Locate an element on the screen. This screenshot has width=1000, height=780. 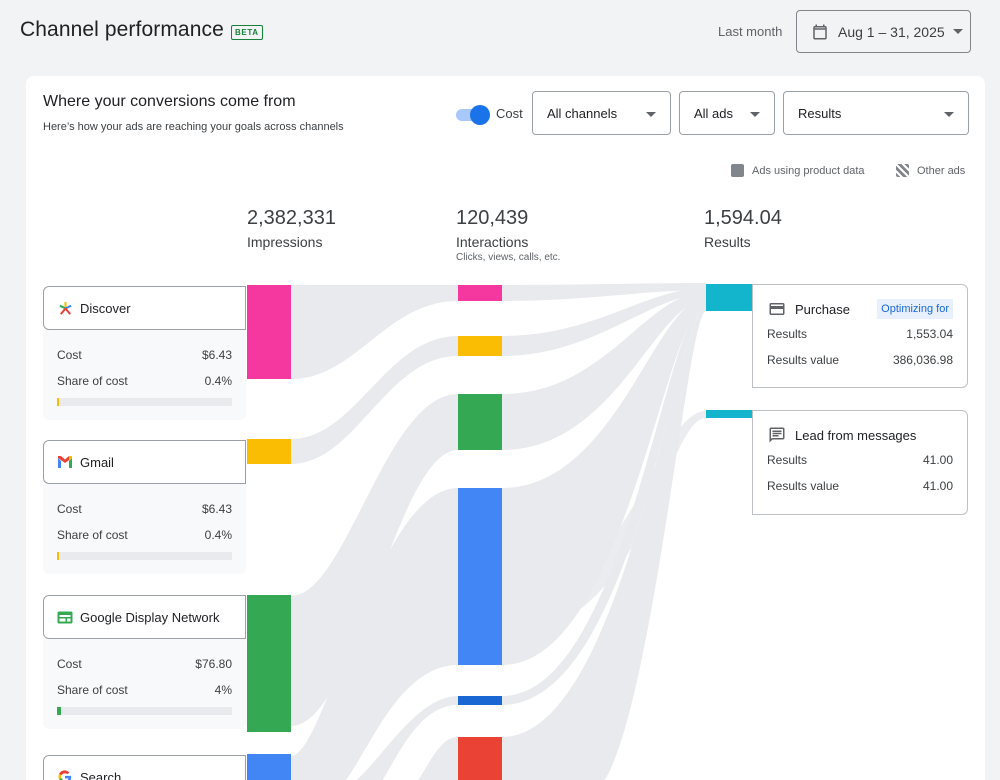
channel-name: Search is located at coordinates (101, 774).